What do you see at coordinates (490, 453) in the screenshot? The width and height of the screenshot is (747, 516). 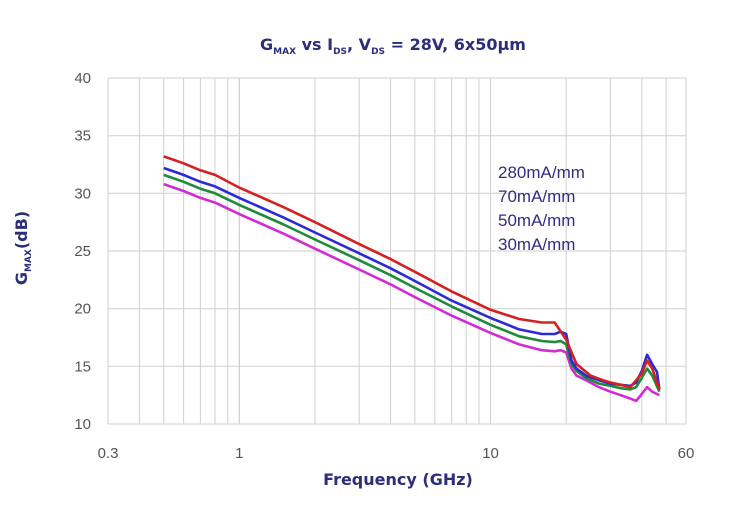 I see `x-tick-label: 10` at bounding box center [490, 453].